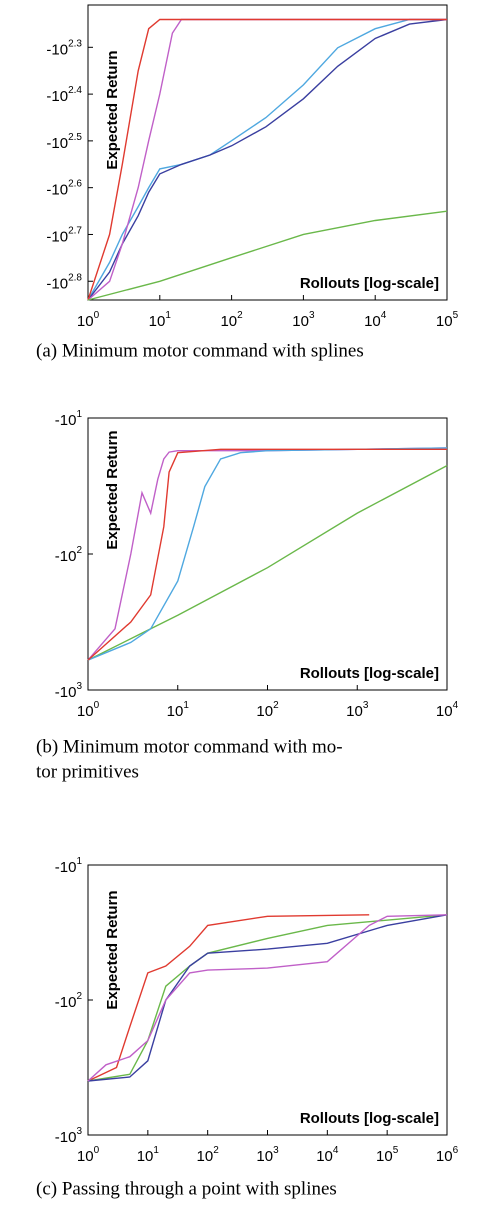 The image size is (492, 1206). What do you see at coordinates (64, 142) in the screenshot?
I see `y-tick-label: -102.5` at bounding box center [64, 142].